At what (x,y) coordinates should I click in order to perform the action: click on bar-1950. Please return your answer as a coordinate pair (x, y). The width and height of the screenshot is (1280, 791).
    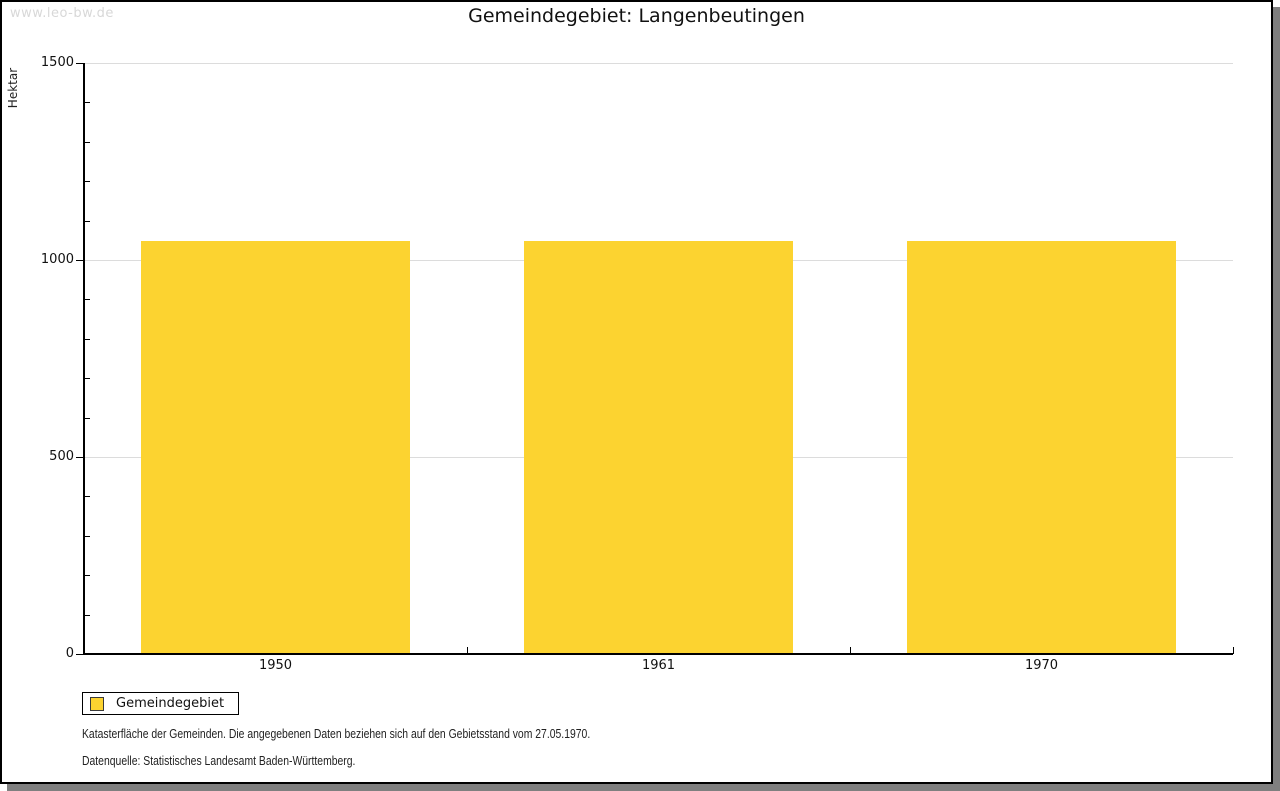
    Looking at the image, I should click on (275, 447).